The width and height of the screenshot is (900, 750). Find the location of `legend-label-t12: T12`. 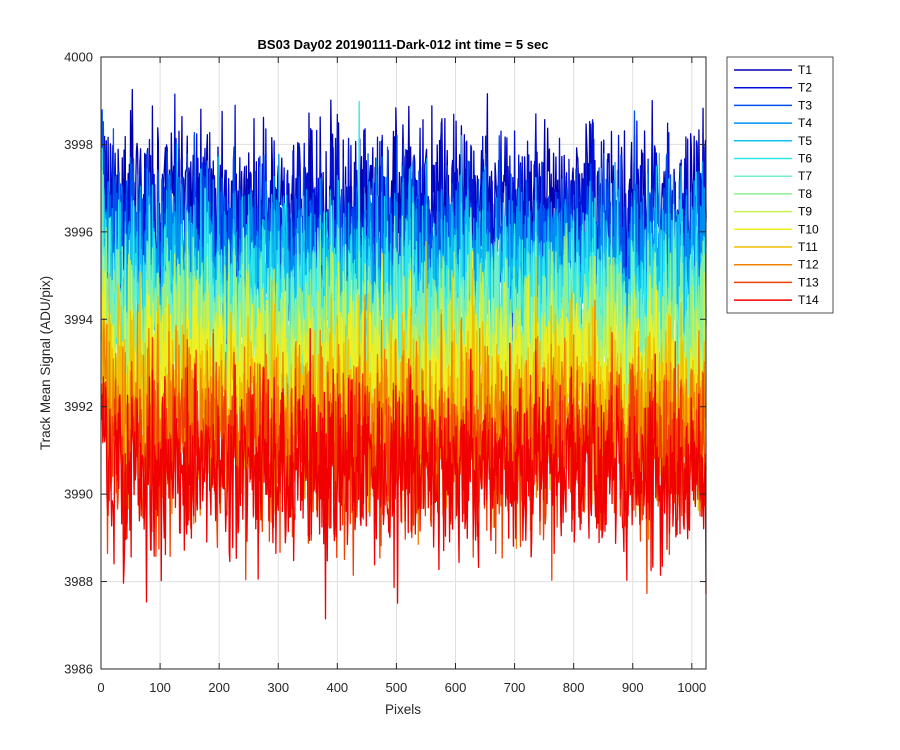

legend-label-t12: T12 is located at coordinates (808, 265).